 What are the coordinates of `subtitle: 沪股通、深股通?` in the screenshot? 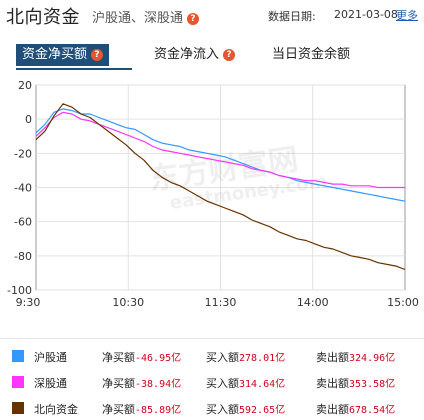 It's located at (146, 16).